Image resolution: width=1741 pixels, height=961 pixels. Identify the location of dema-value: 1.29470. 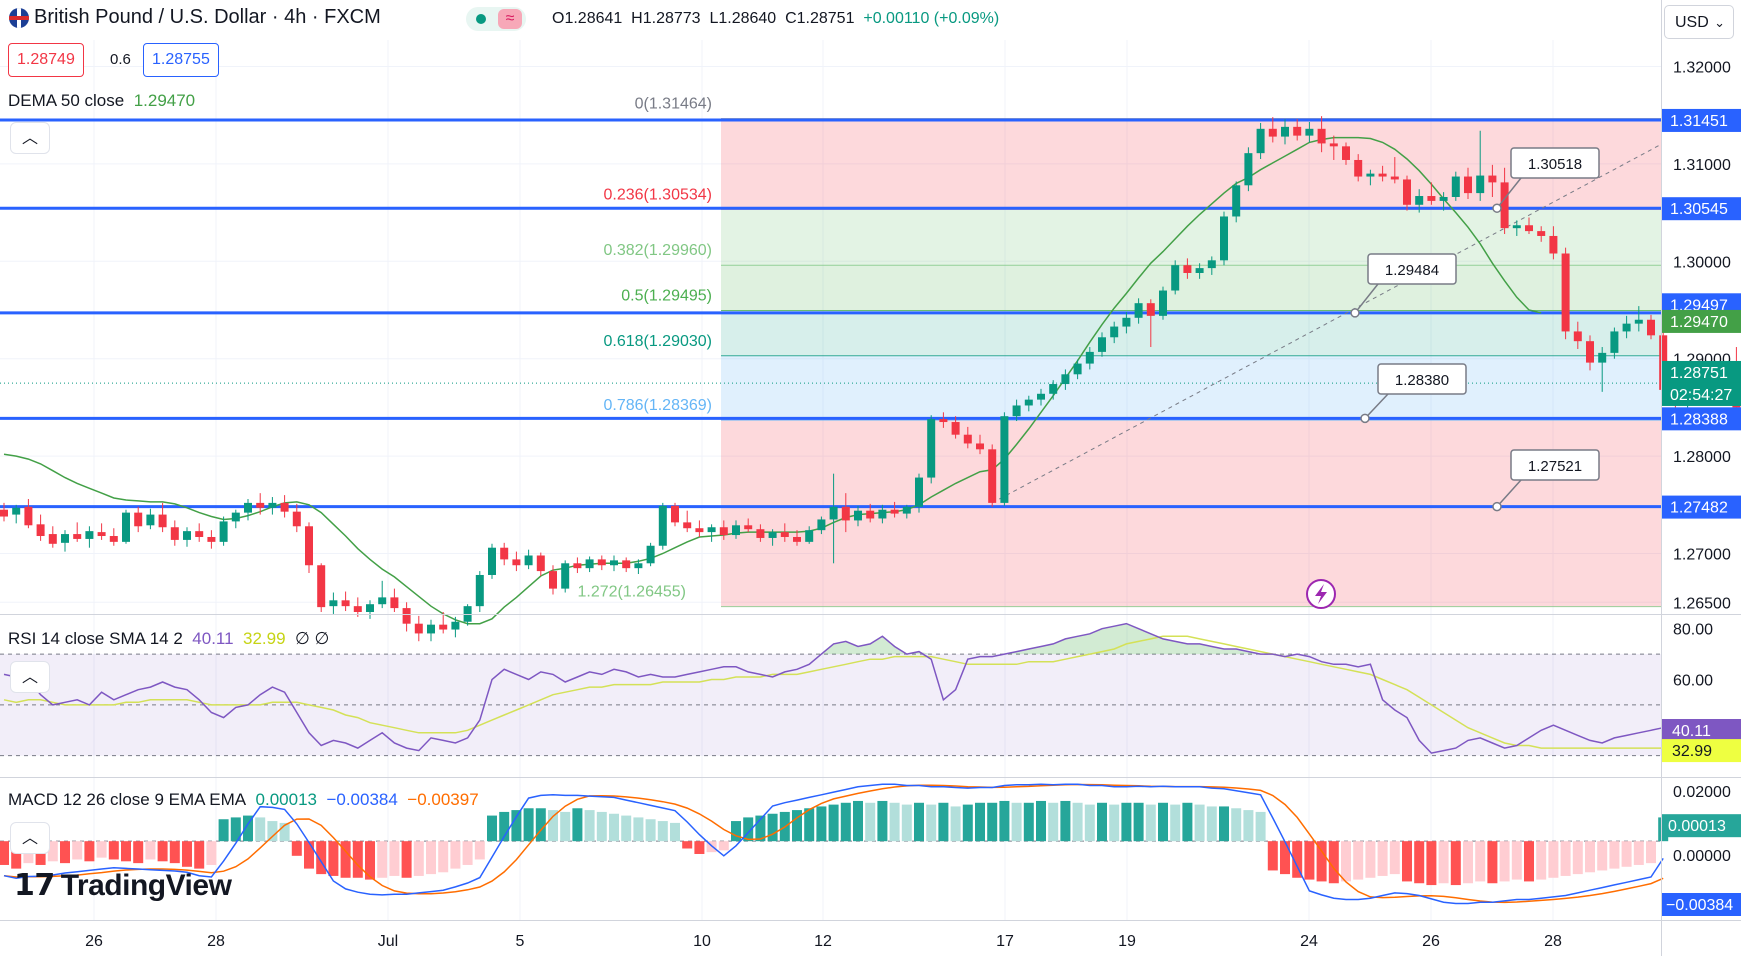
(164, 100).